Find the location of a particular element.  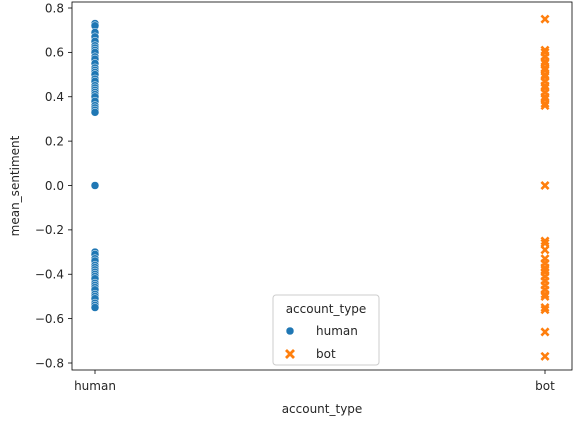

y-tick-label: −0.8 is located at coordinates (49, 363).